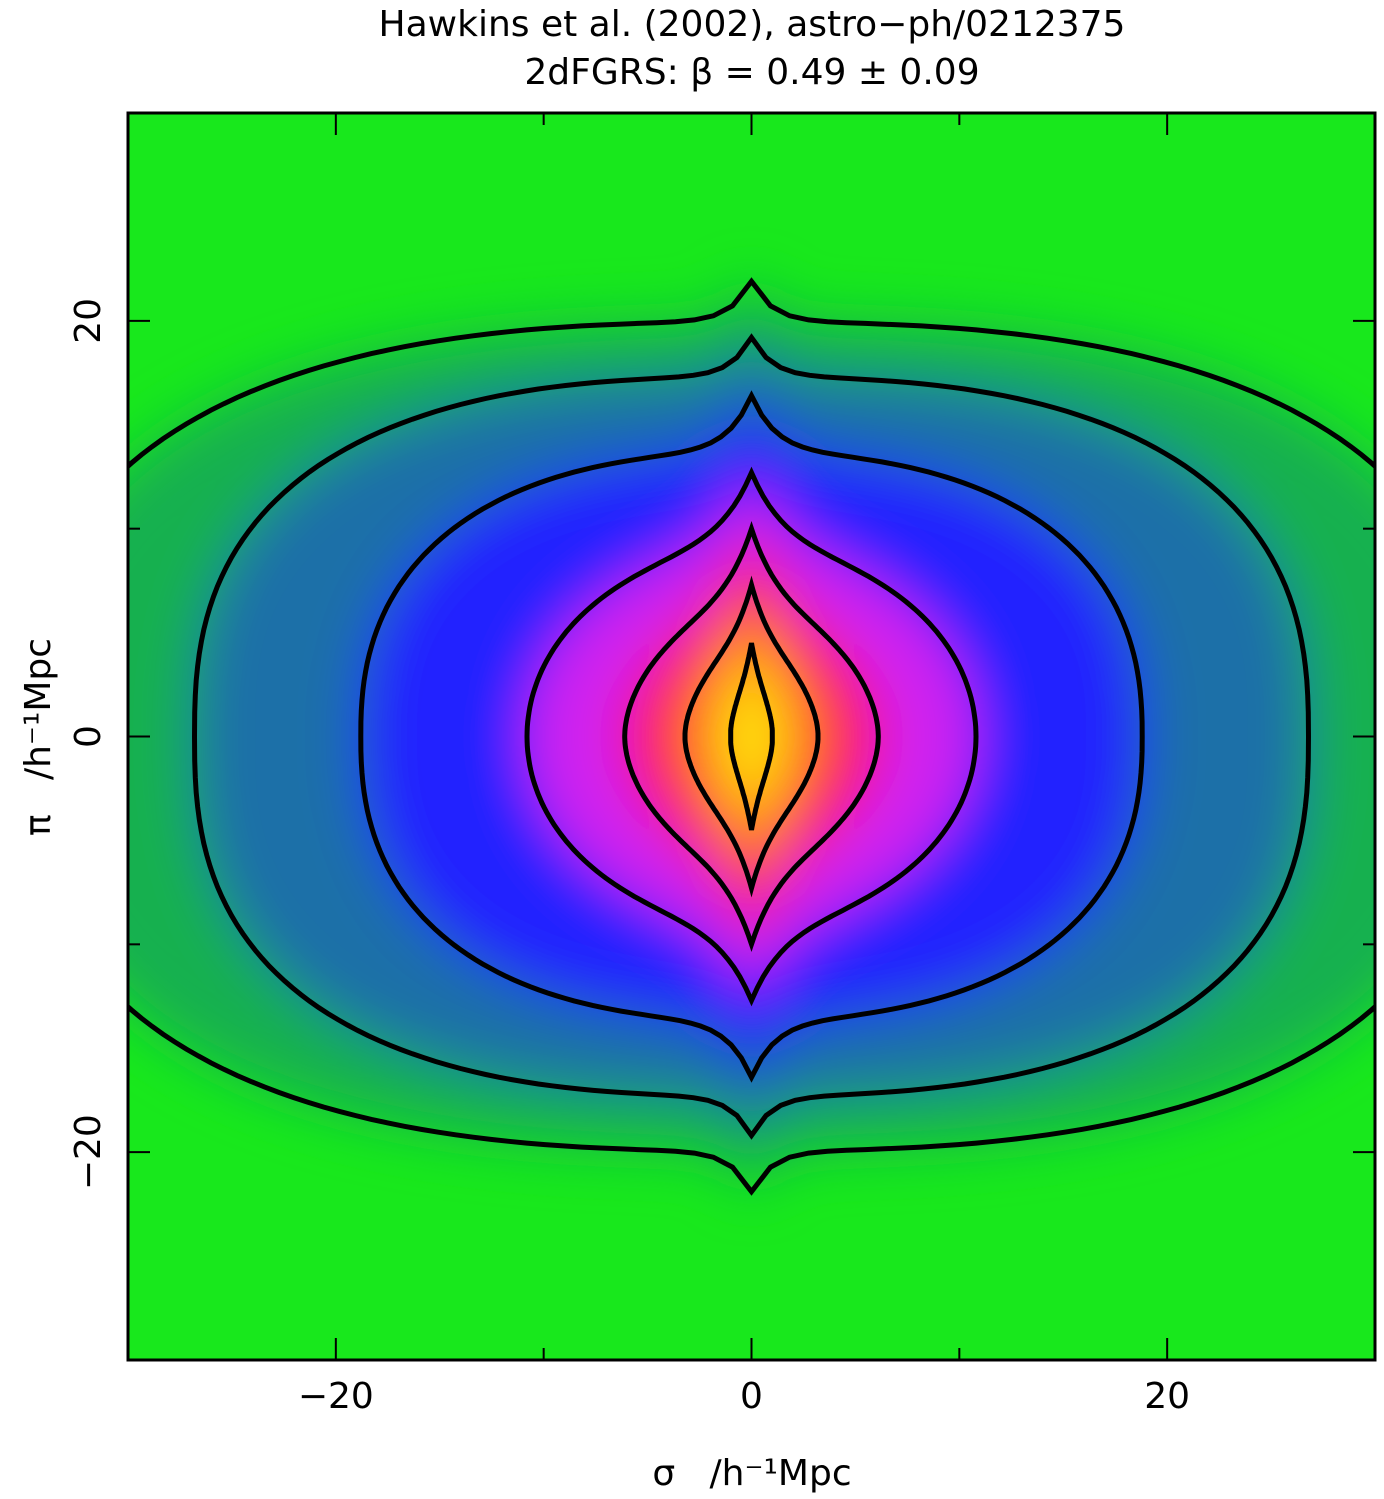  I want to click on x-tick-label: 20, so click(1167, 1396).